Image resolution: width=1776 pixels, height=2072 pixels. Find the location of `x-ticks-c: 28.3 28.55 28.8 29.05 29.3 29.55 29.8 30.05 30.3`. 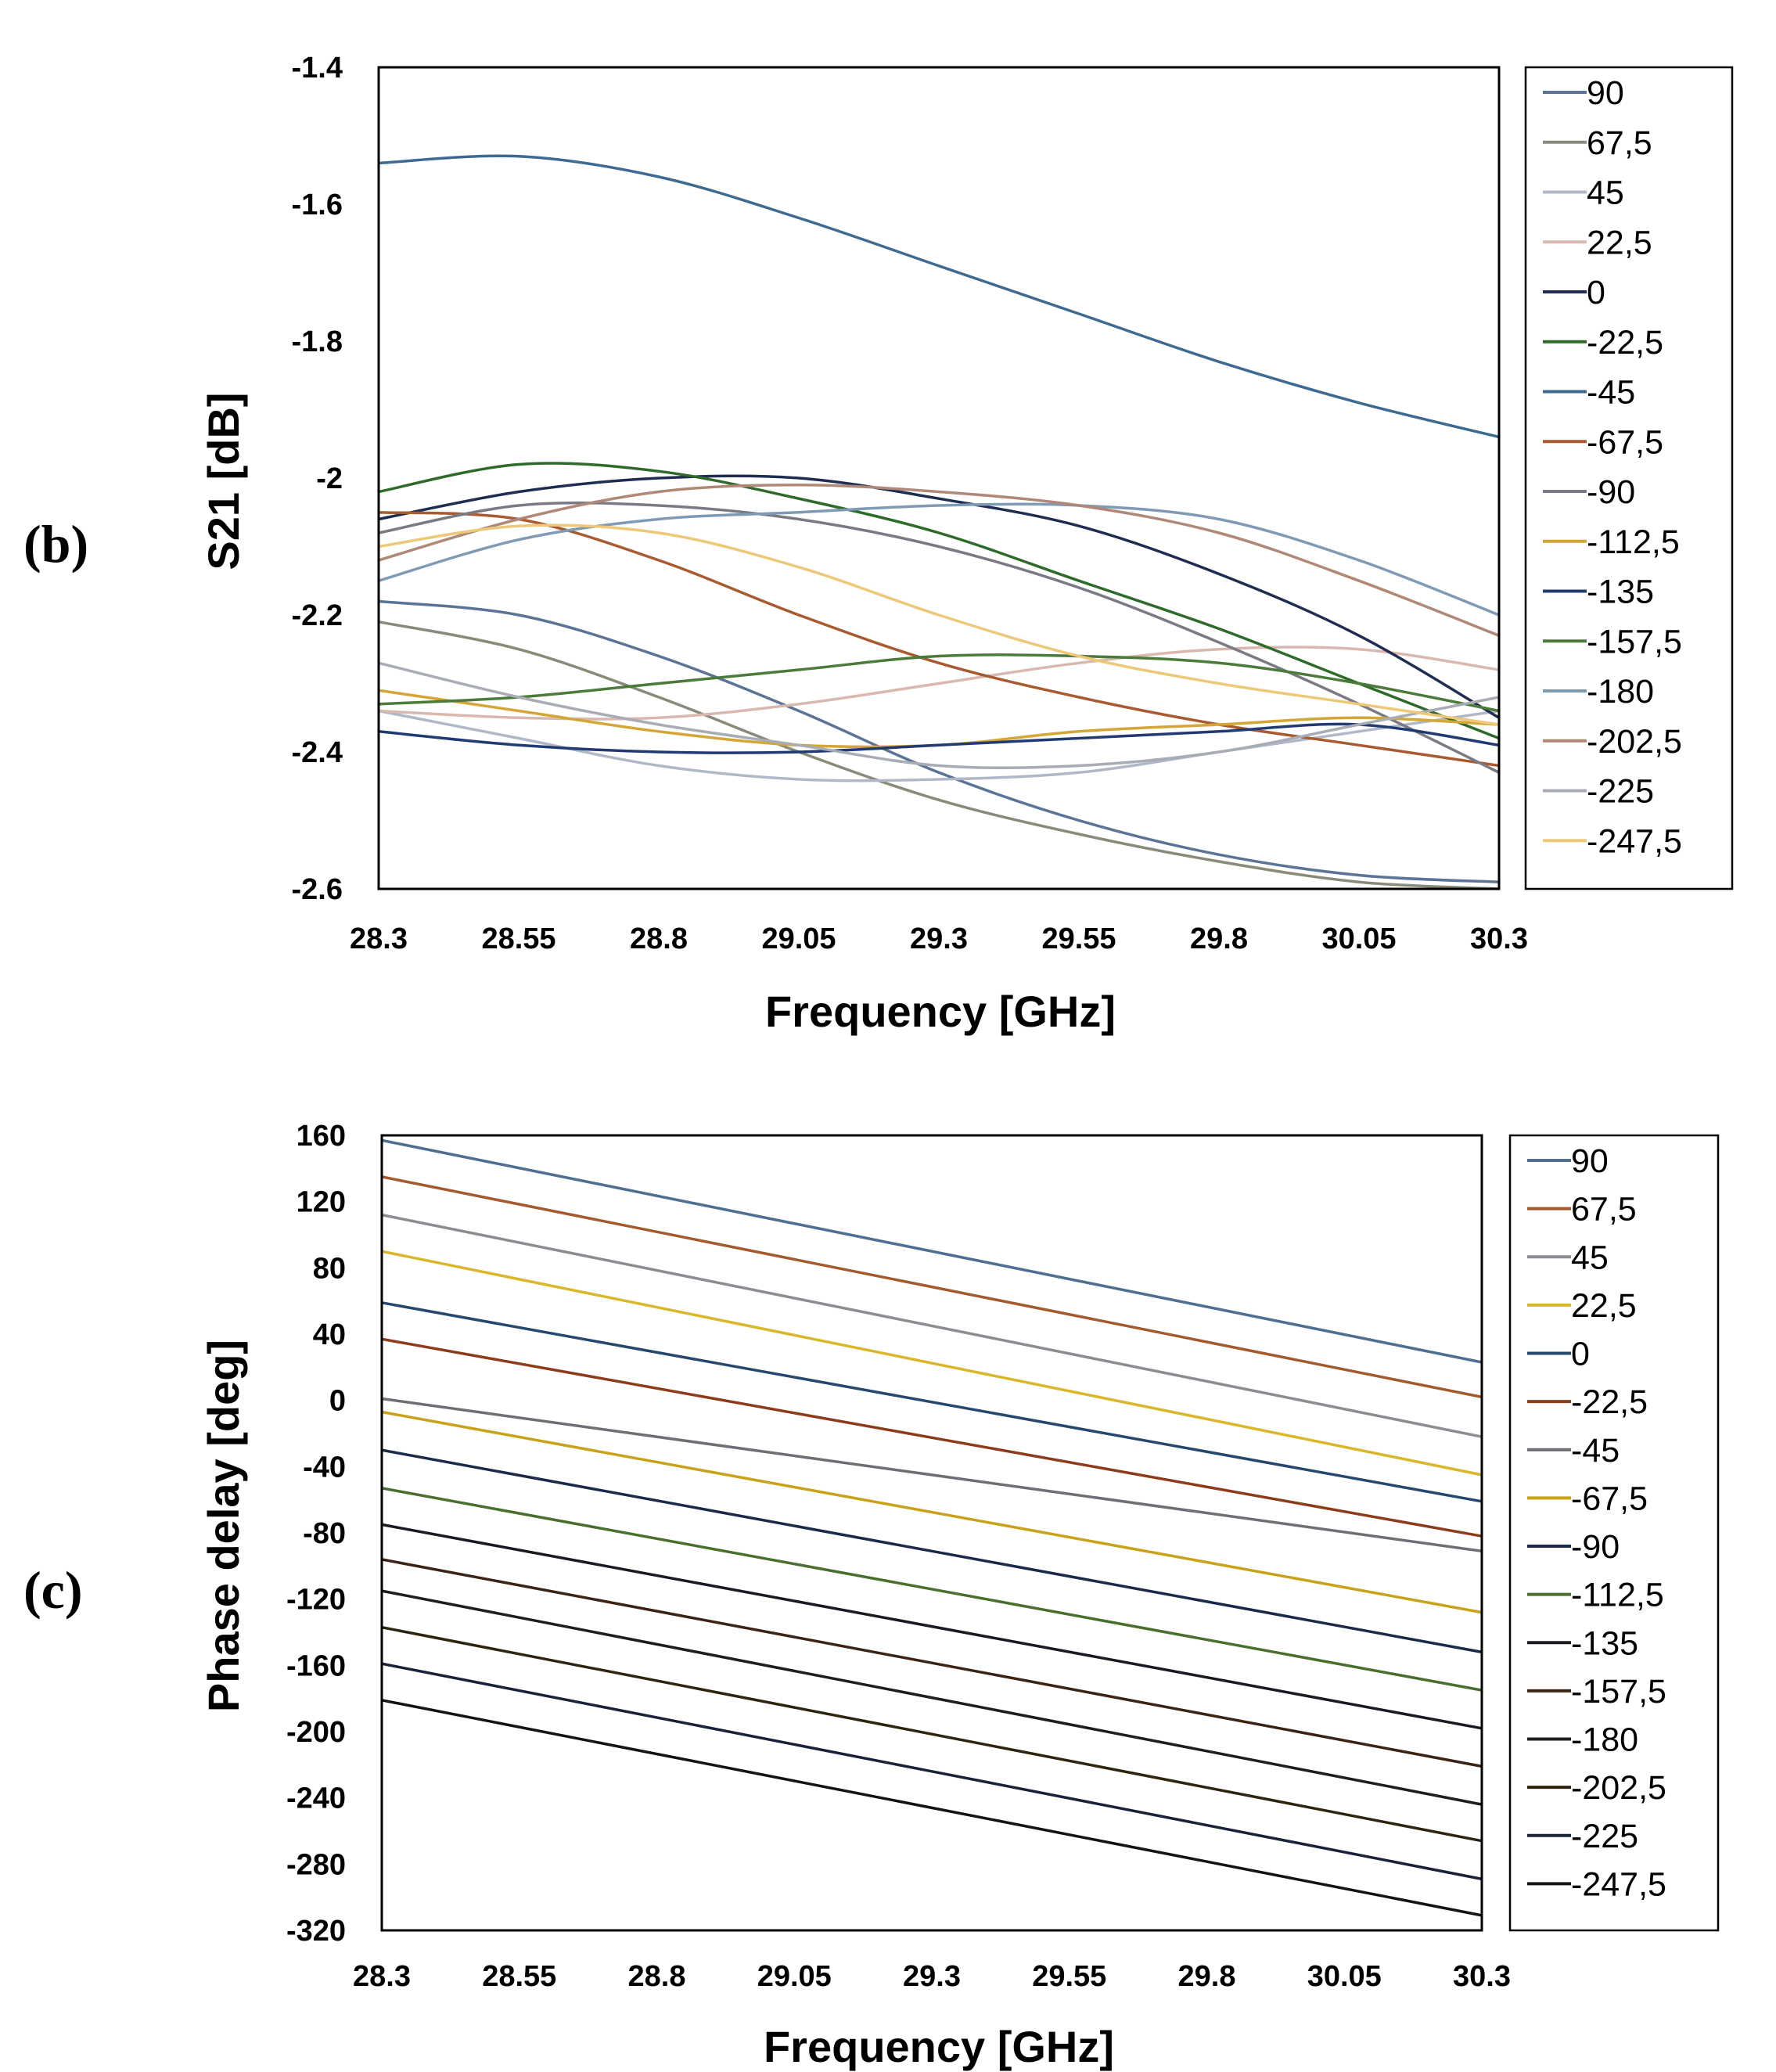

x-ticks-c: 28.3 28.55 28.8 29.05 29.3 29.55 29.8 30.05 30.3 is located at coordinates (932, 1977).